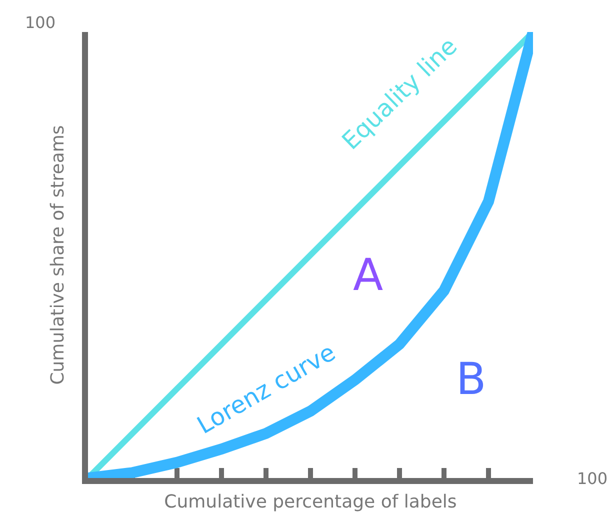  Describe the element at coordinates (471, 379) in the screenshot. I see `annotation: B` at that location.